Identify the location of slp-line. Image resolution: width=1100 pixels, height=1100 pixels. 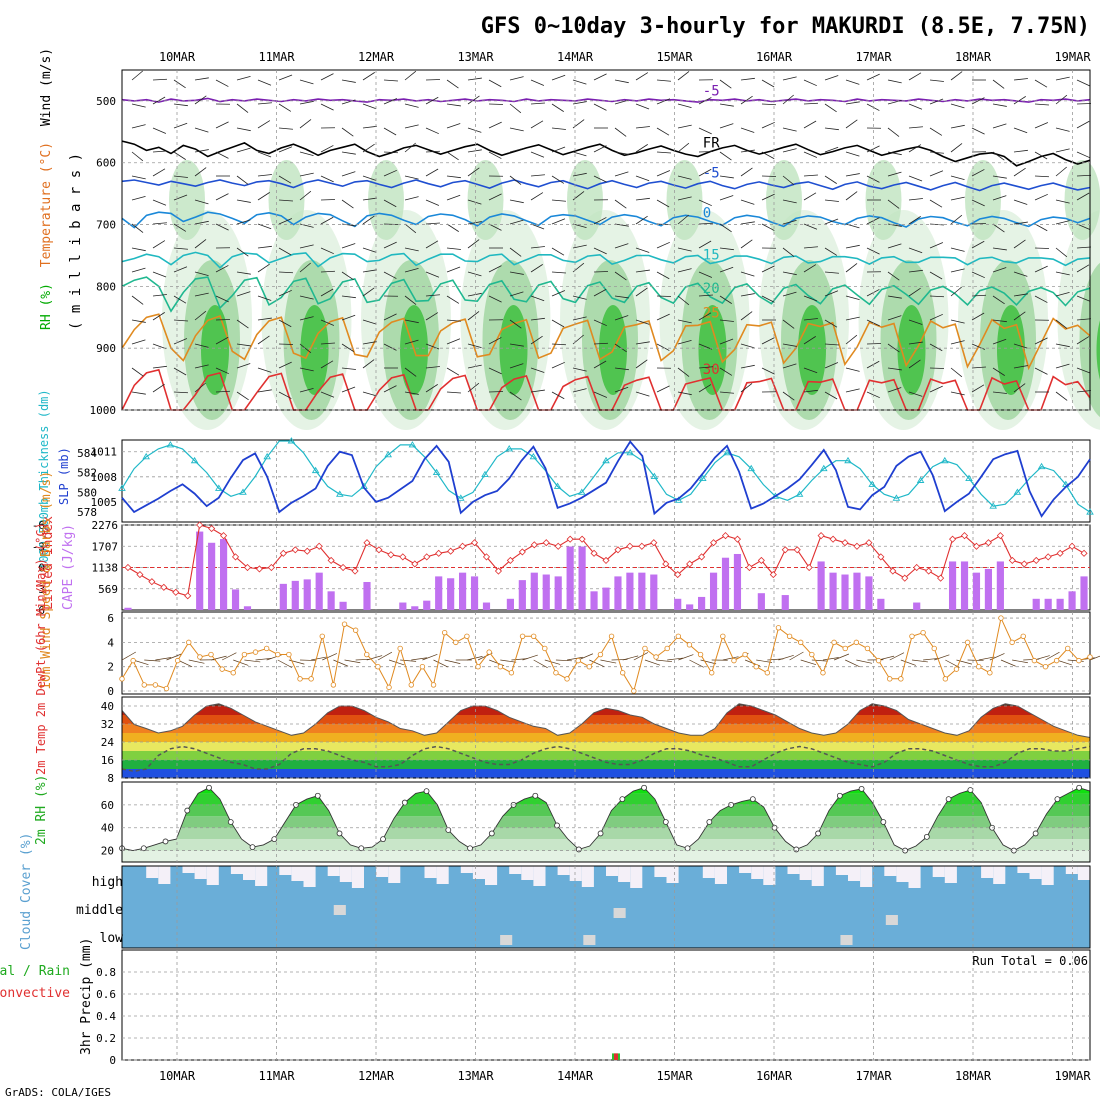
(606, 479).